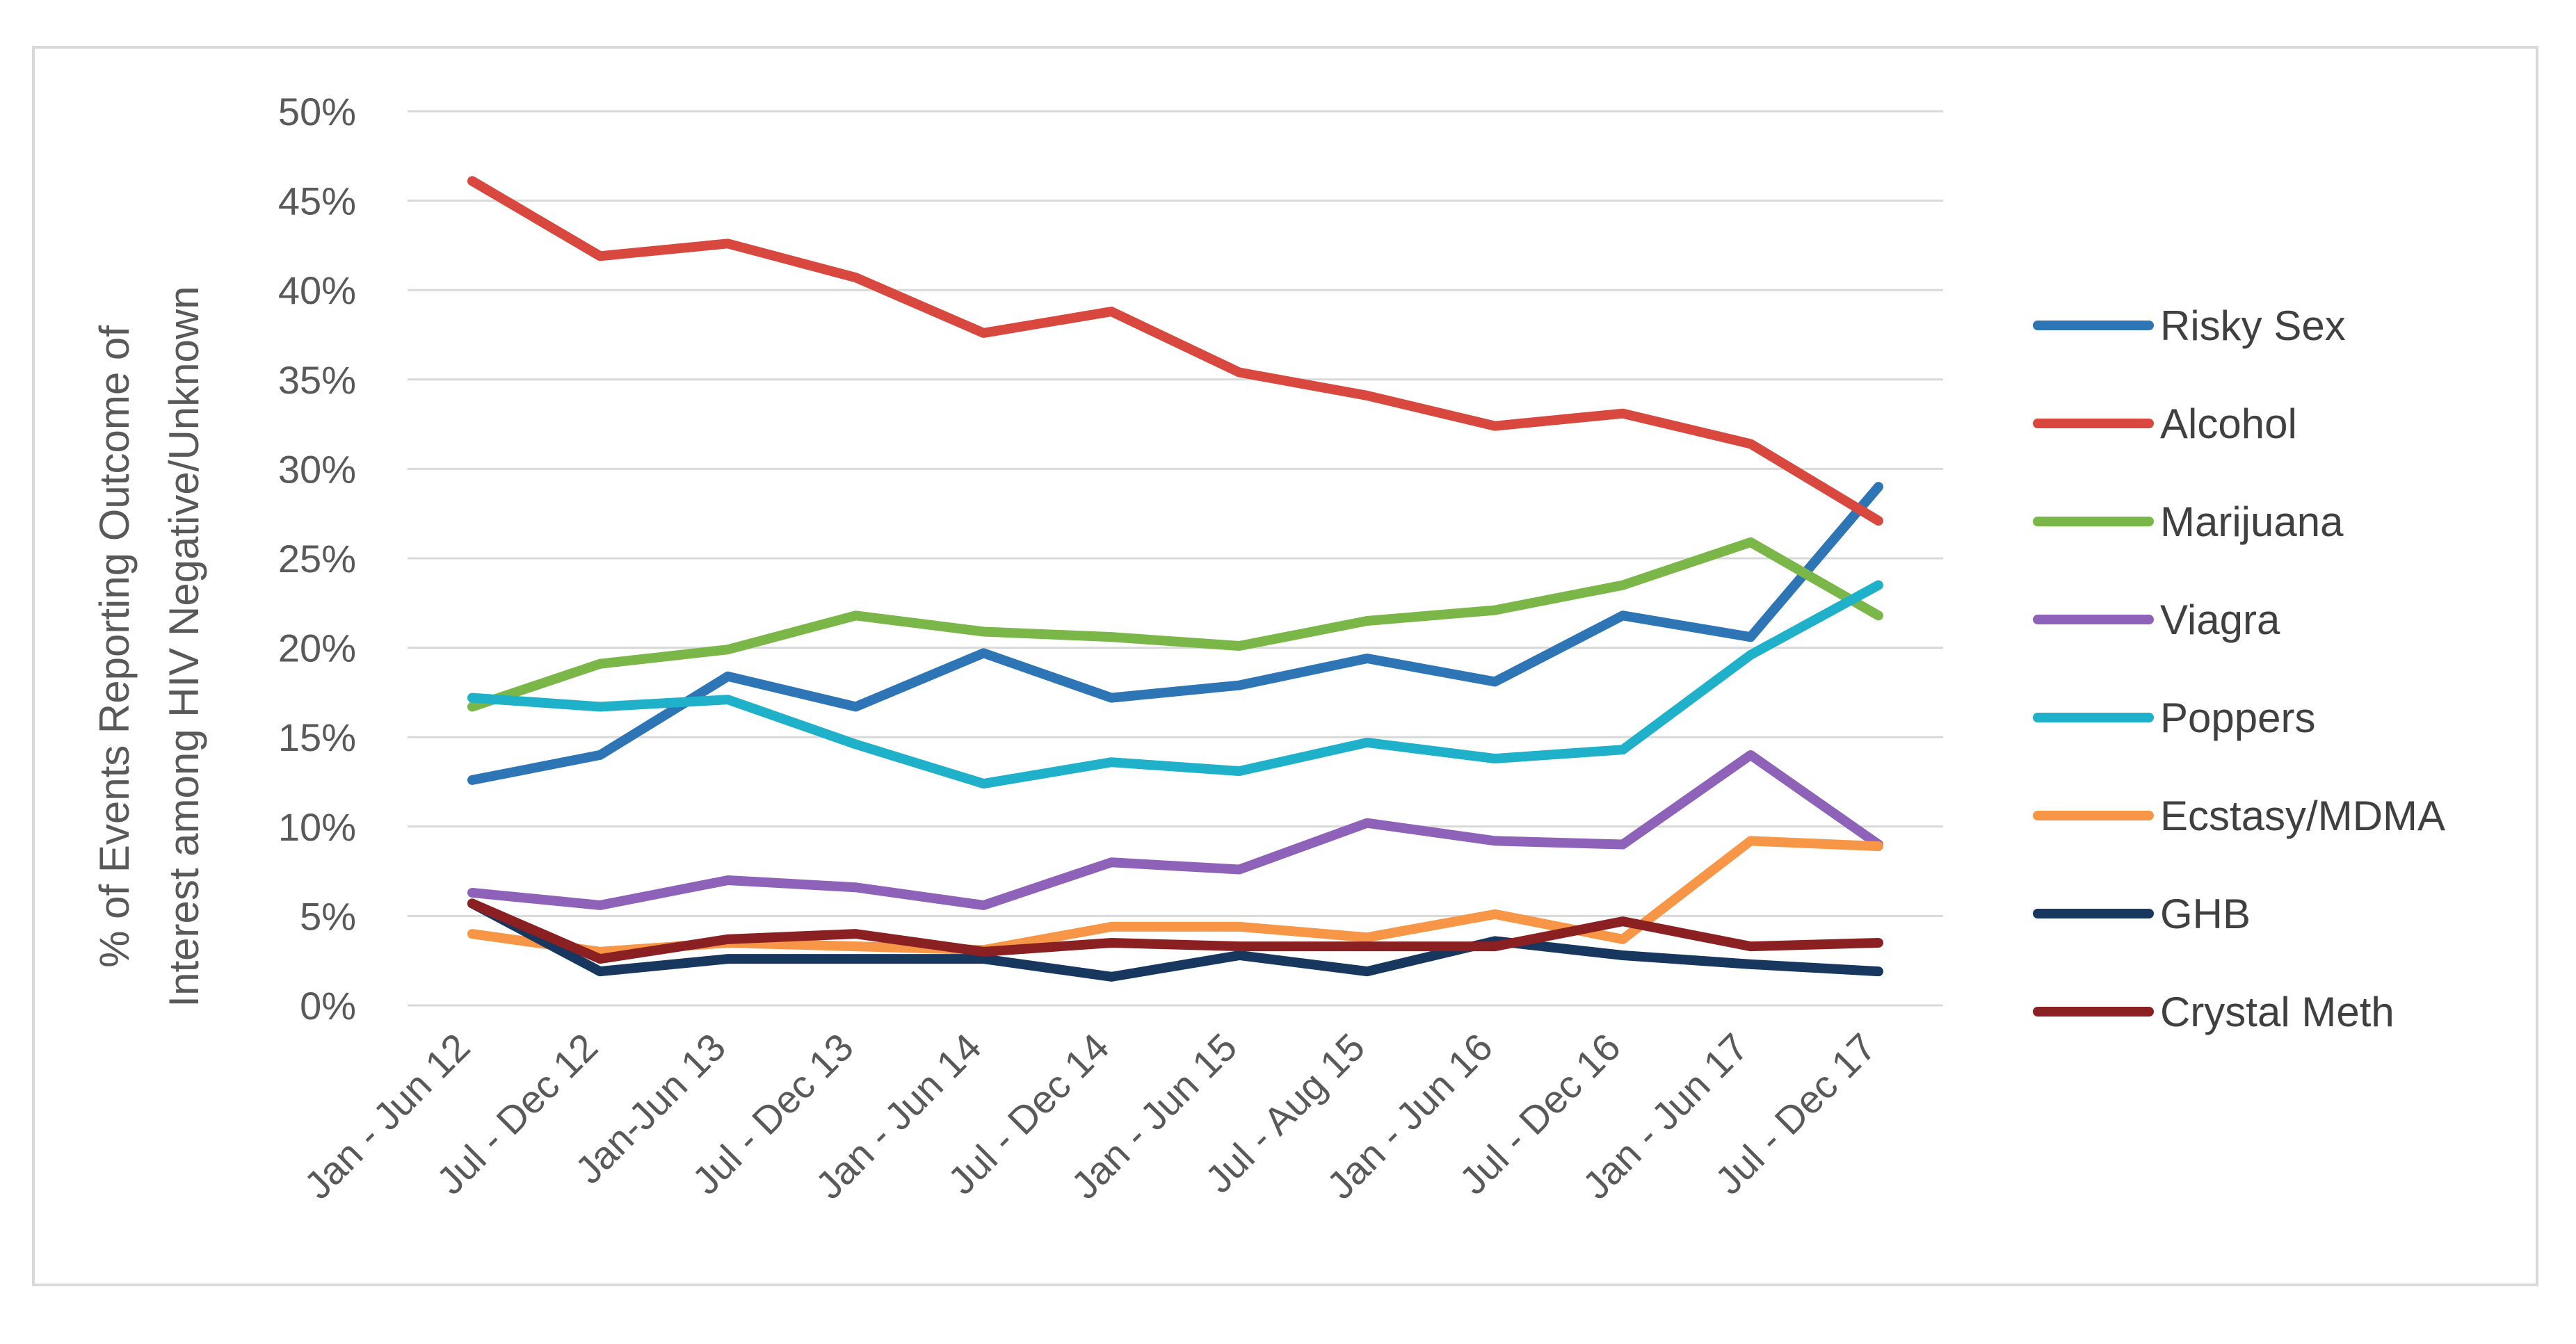 Image resolution: width=2576 pixels, height=1344 pixels. I want to click on y-tick-label: 15%, so click(317, 737).